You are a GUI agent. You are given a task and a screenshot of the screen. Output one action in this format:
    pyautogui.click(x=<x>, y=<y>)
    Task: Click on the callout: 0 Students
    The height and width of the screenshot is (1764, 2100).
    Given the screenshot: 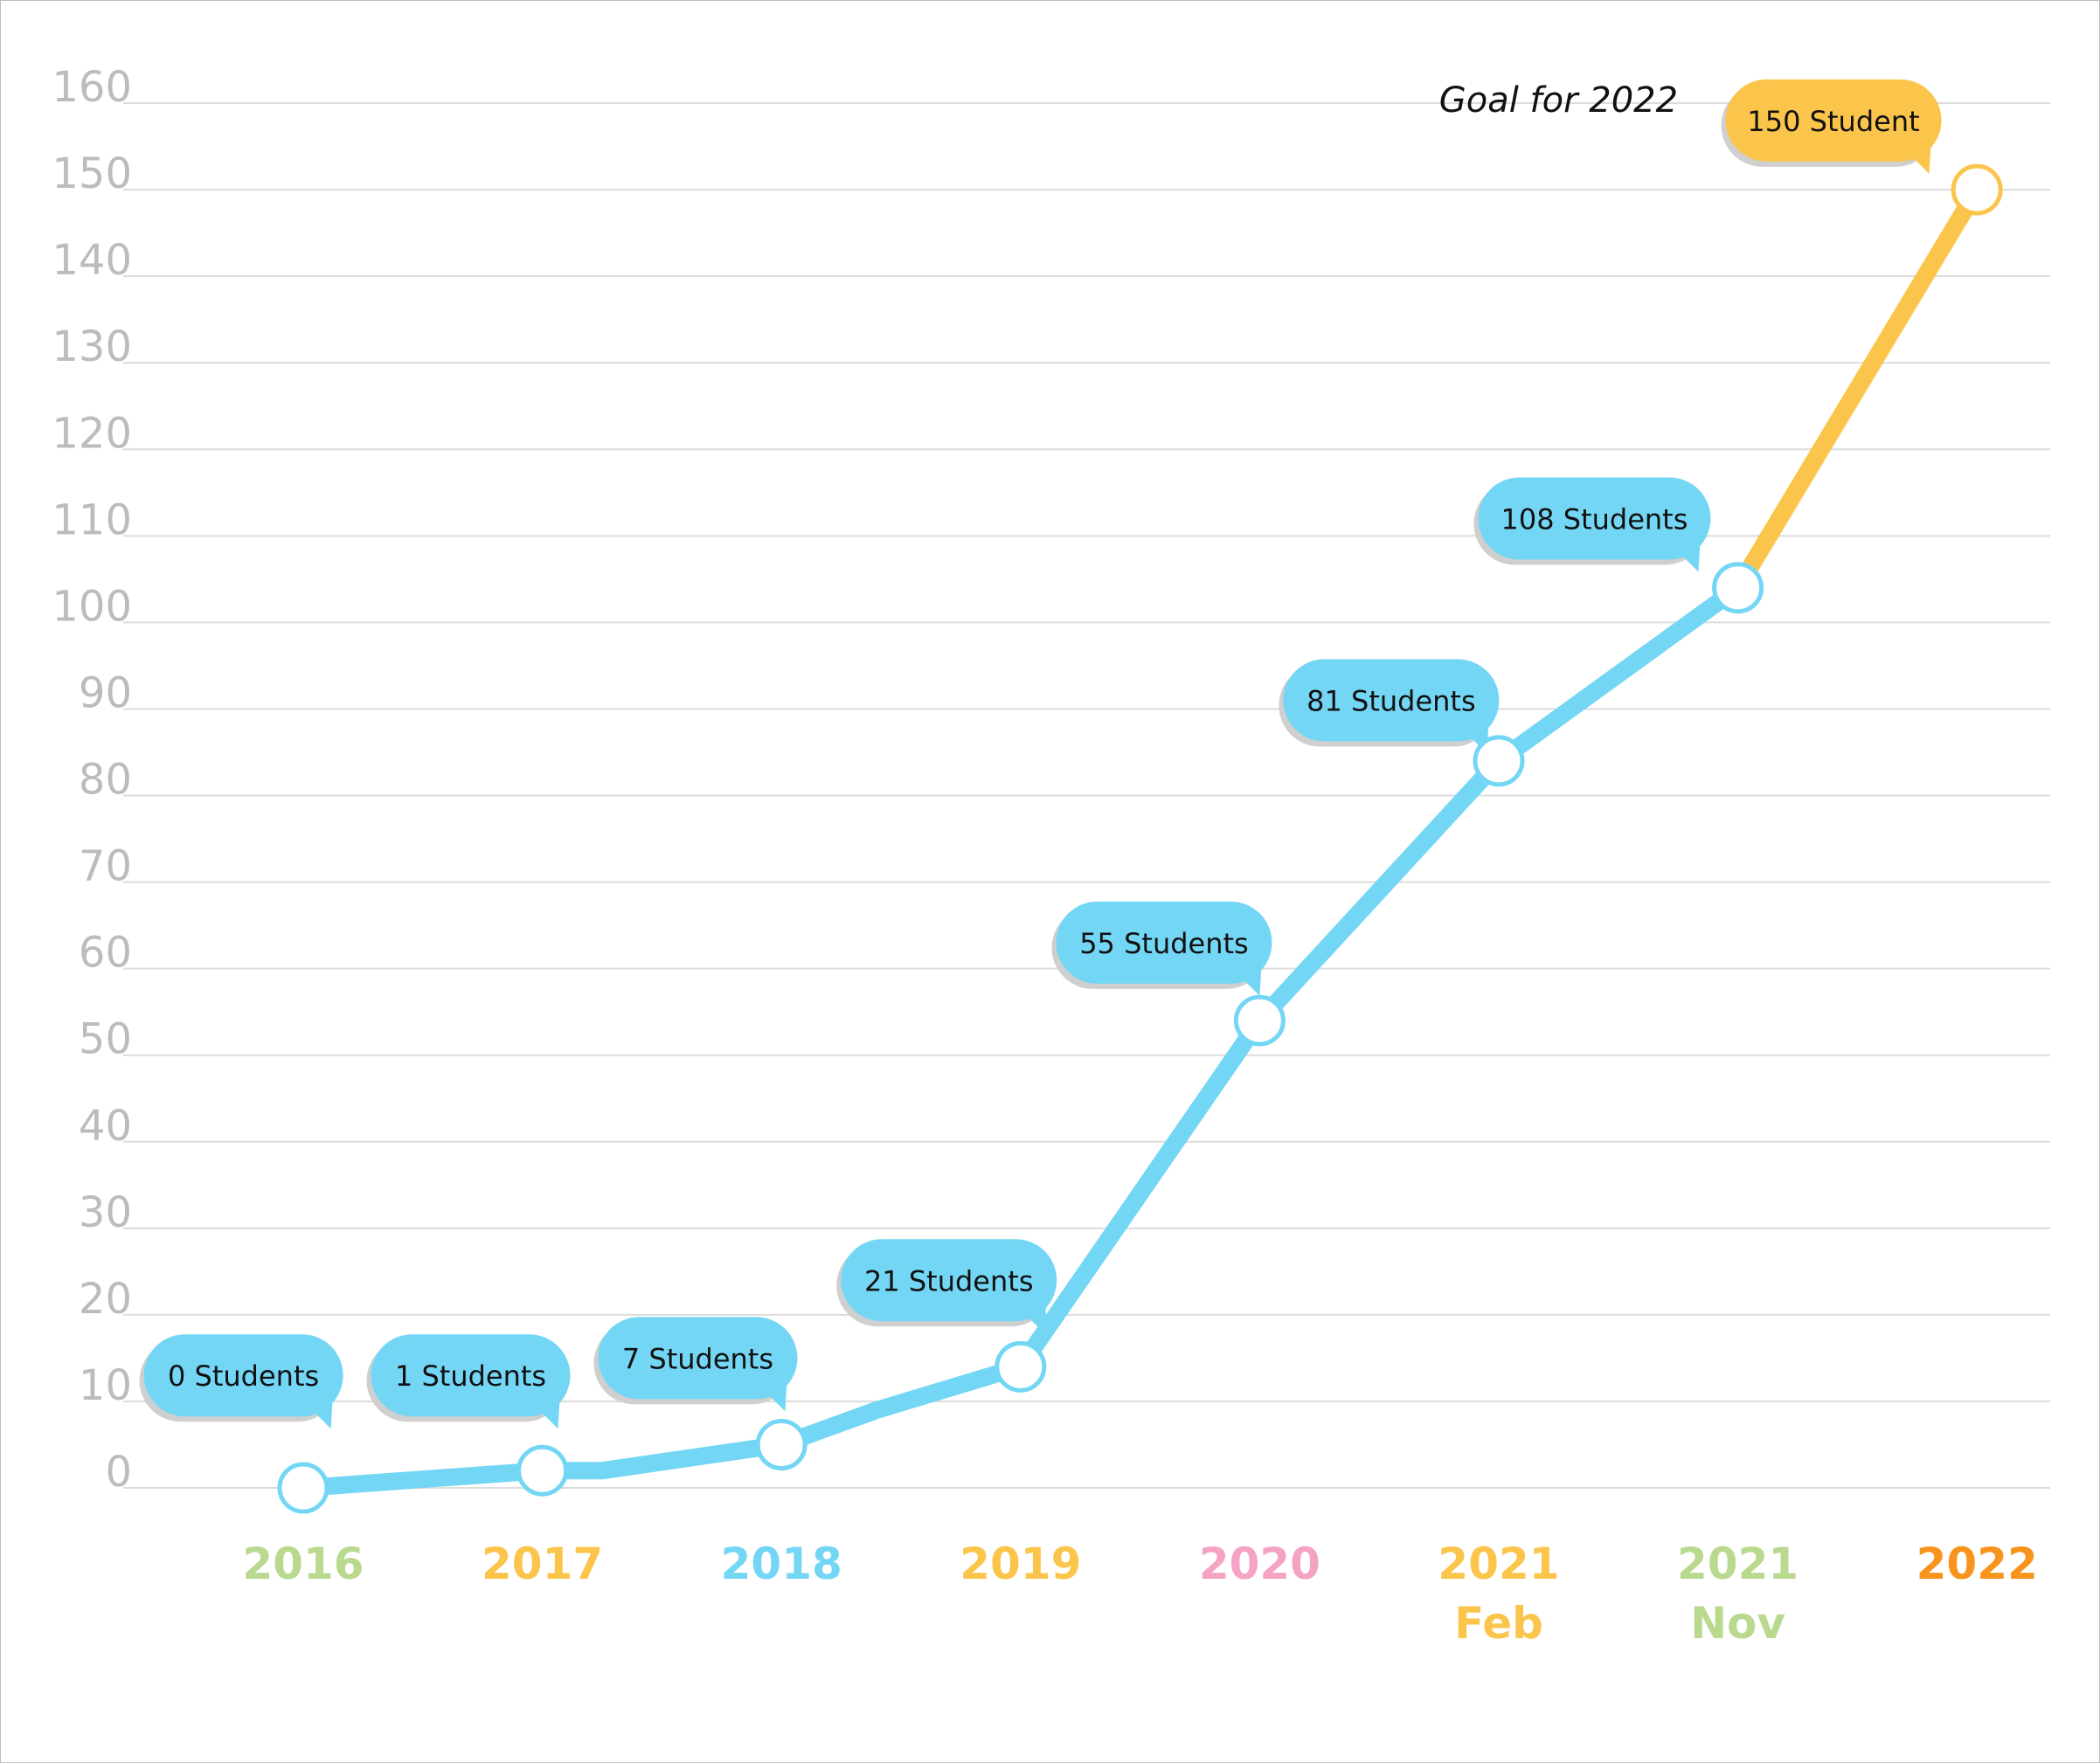 What is the action you would take?
    pyautogui.click(x=241, y=1381)
    